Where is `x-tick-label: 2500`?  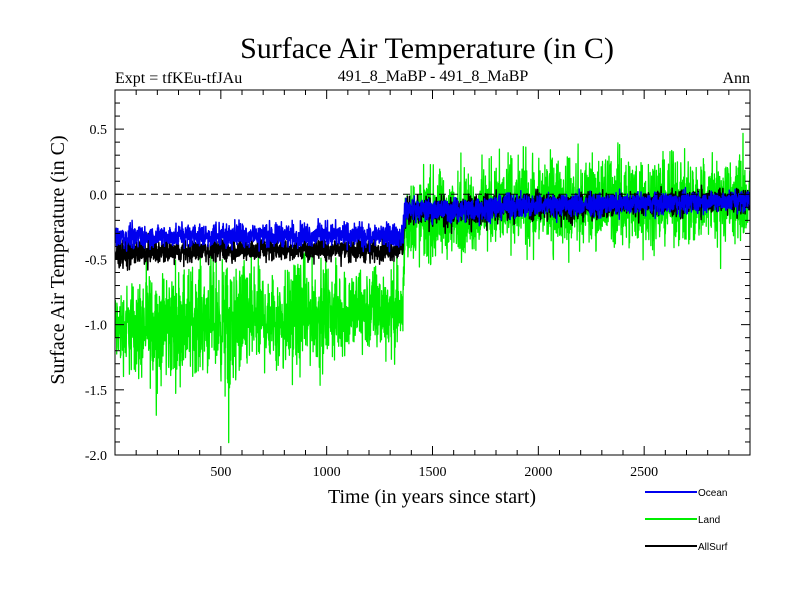
x-tick-label: 2500 is located at coordinates (644, 472).